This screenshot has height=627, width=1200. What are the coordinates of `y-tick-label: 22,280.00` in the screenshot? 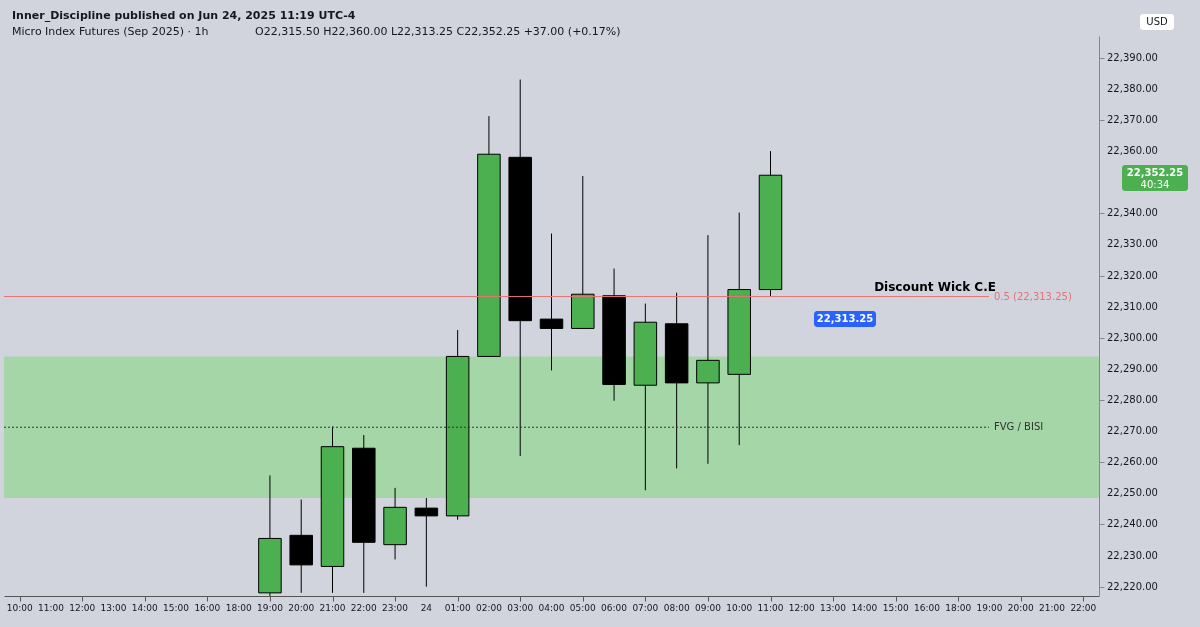 It's located at (1132, 399).